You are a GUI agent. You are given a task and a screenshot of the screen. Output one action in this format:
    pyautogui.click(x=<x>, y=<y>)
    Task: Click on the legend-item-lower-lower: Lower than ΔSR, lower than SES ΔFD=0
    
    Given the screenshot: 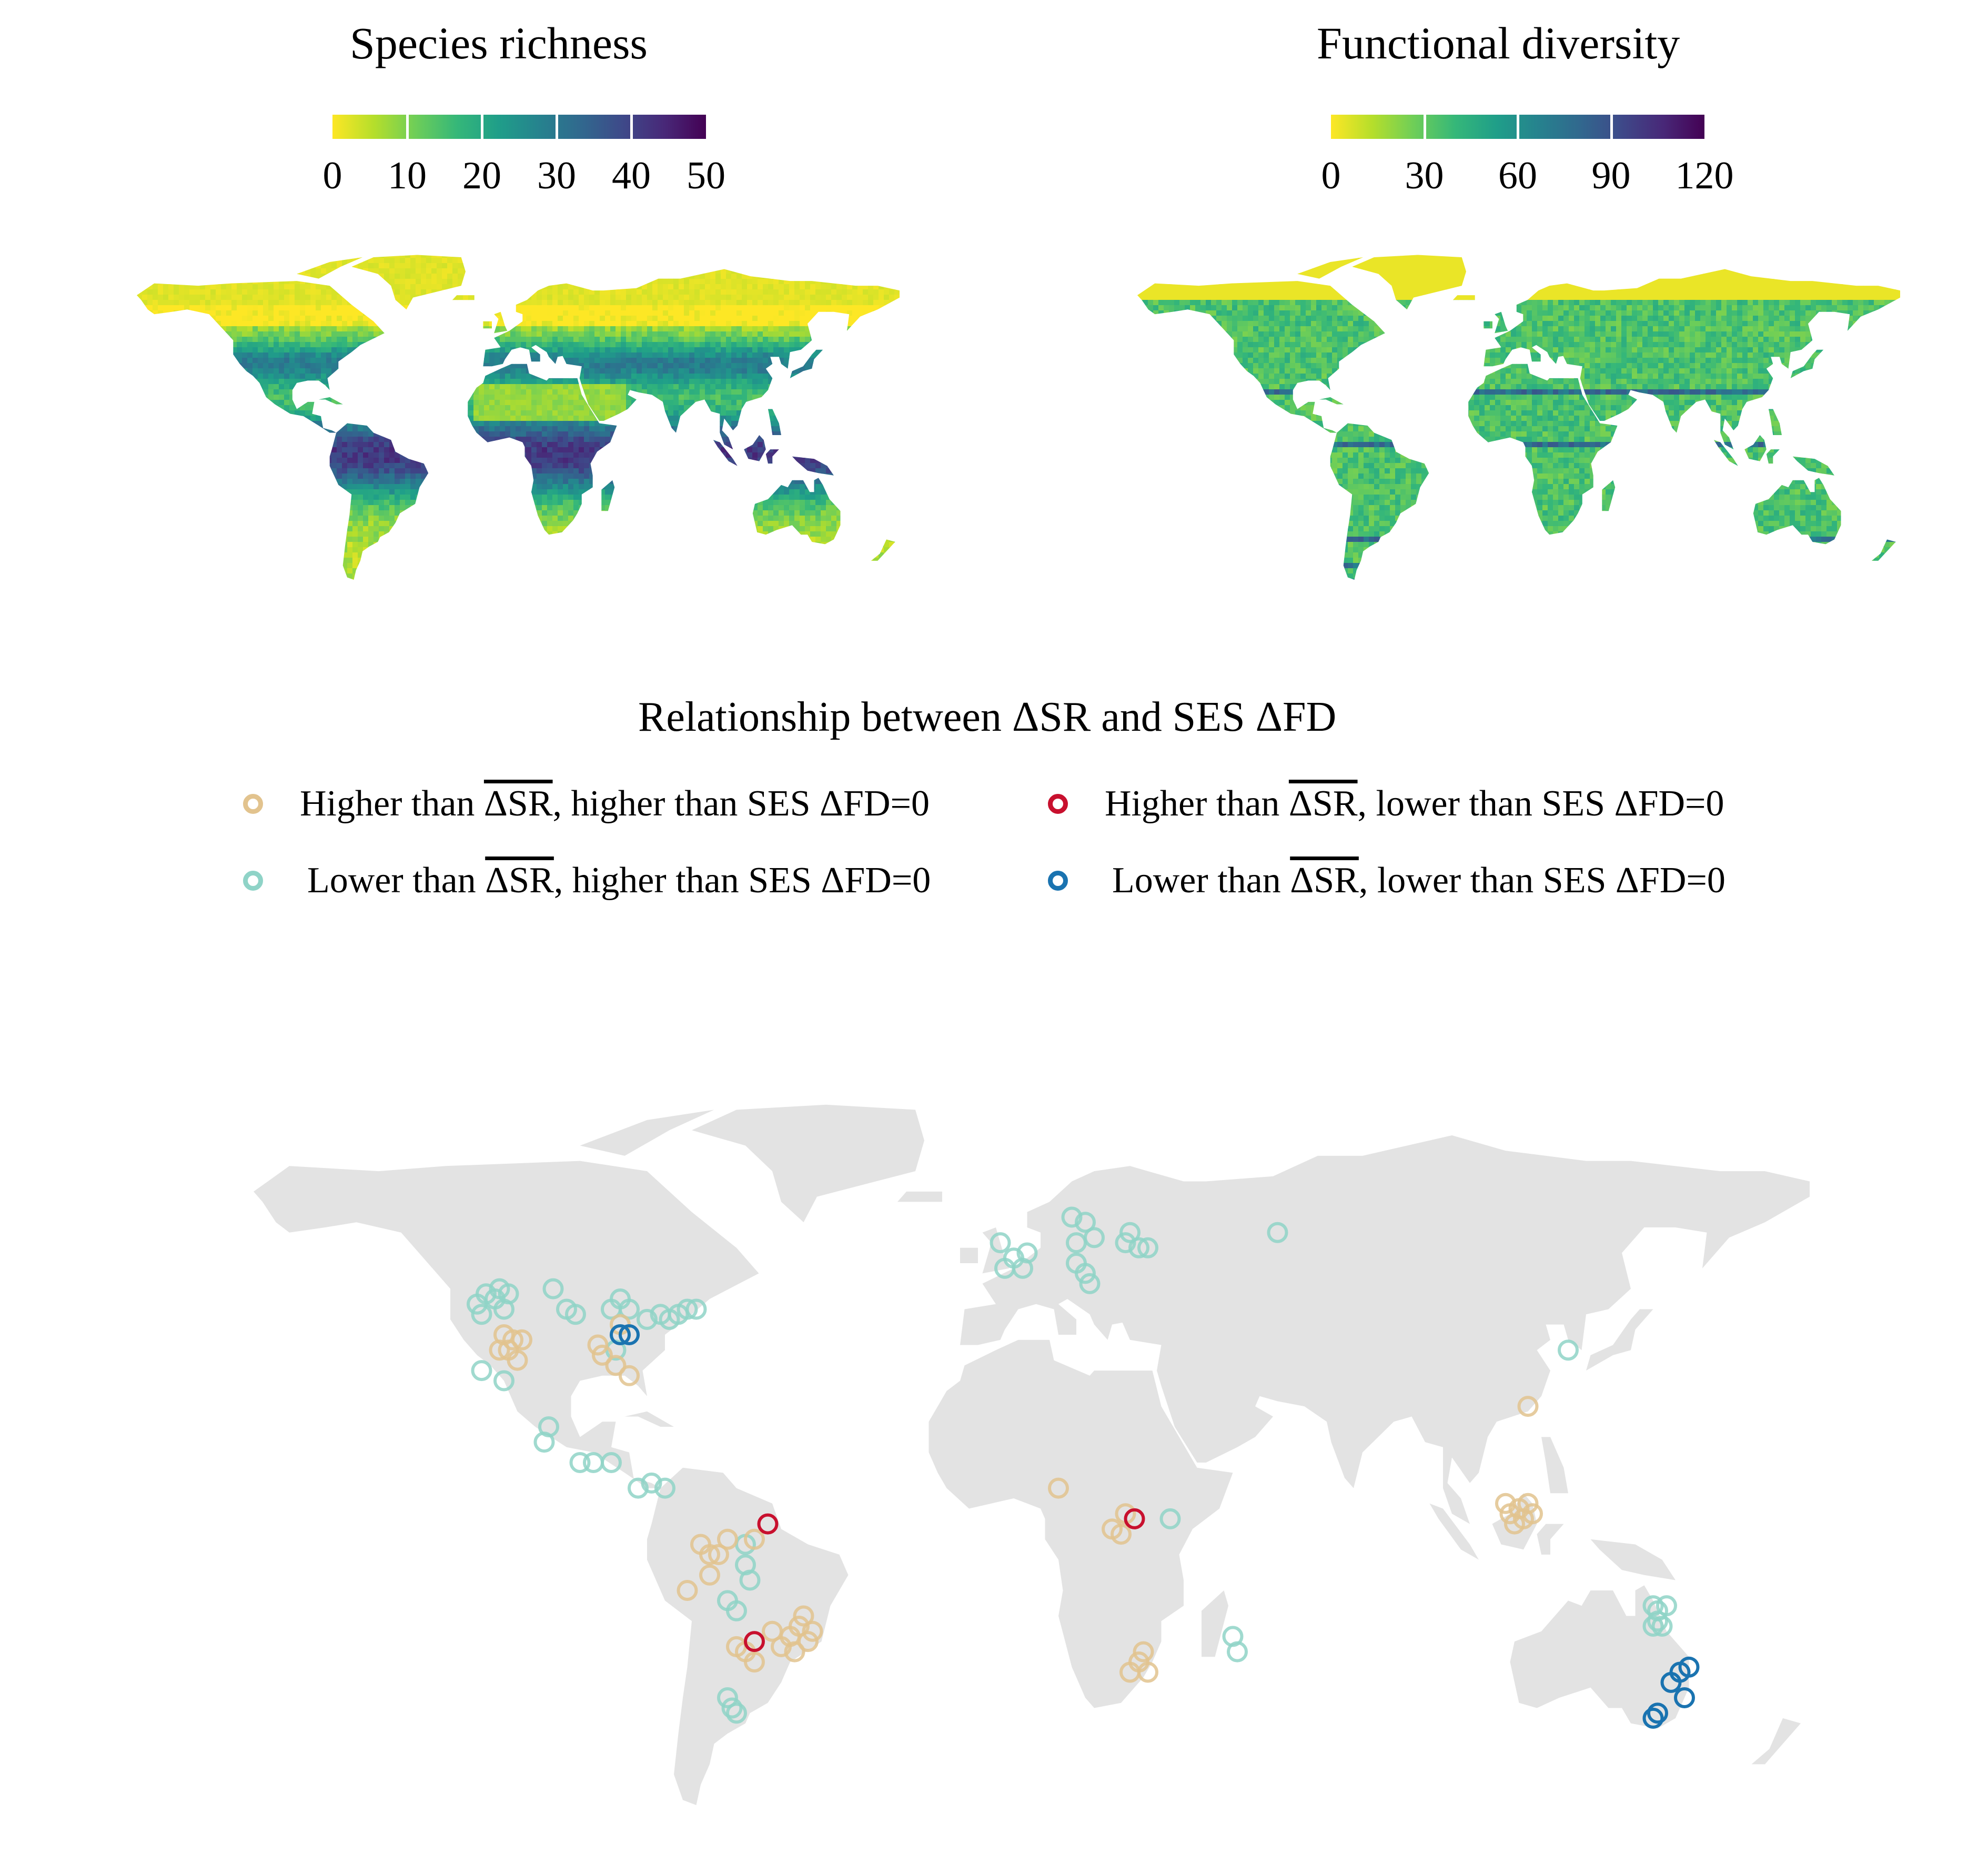 What is the action you would take?
    pyautogui.click(x=1386, y=881)
    